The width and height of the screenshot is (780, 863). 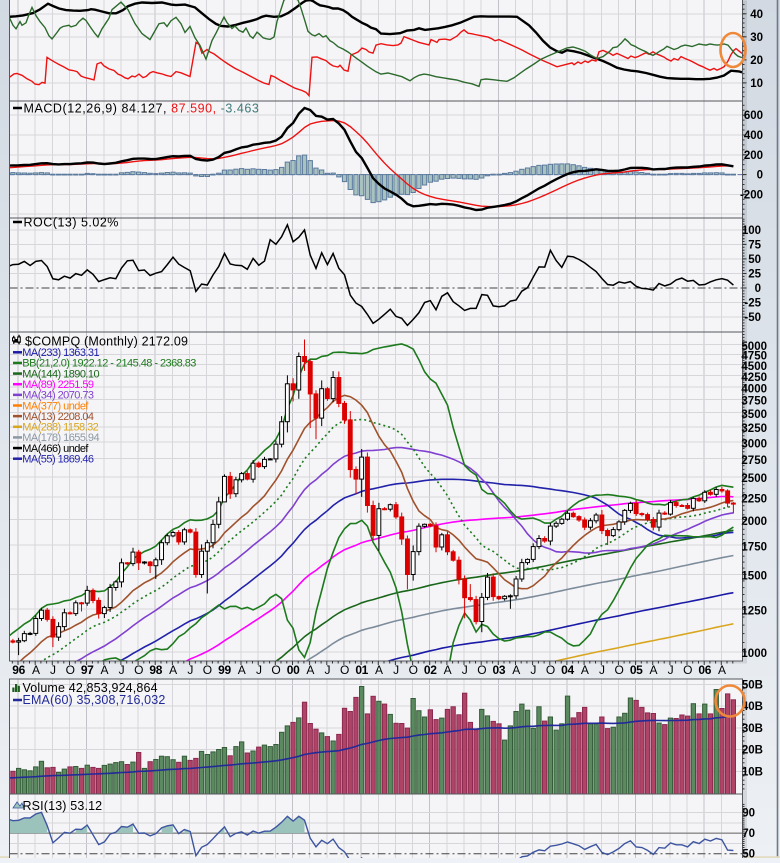 I want to click on svg-text: EMA(60) 35,308,716,032, so click(x=94, y=700).